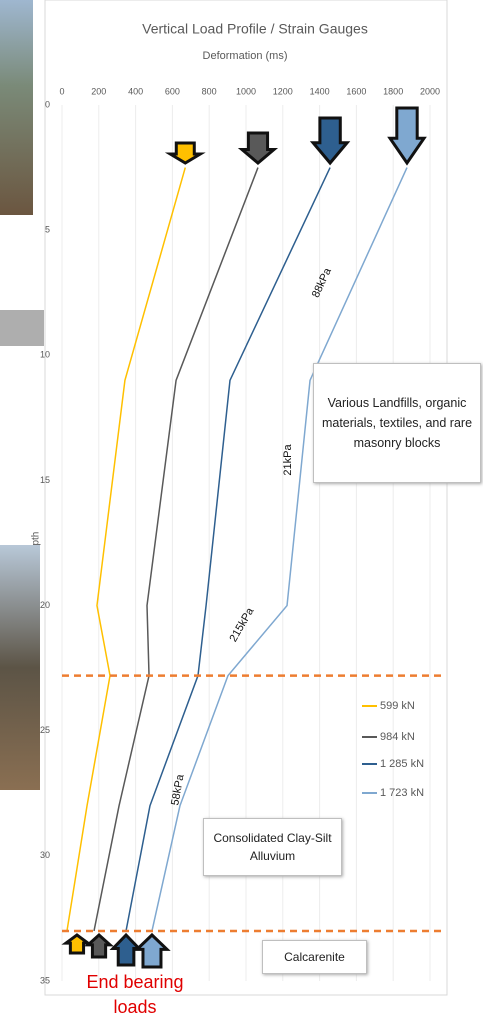 The height and width of the screenshot is (1020, 483). What do you see at coordinates (283, 91) in the screenshot?
I see `x-tick-label: 1200` at bounding box center [283, 91].